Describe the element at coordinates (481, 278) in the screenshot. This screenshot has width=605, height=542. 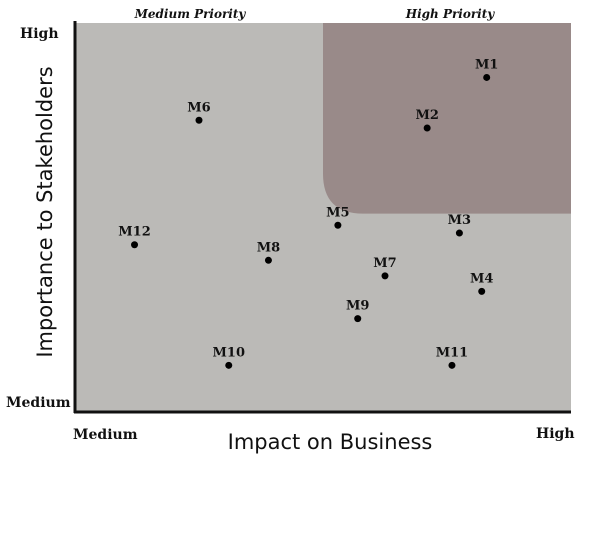
I see `point-label: M4` at that location.